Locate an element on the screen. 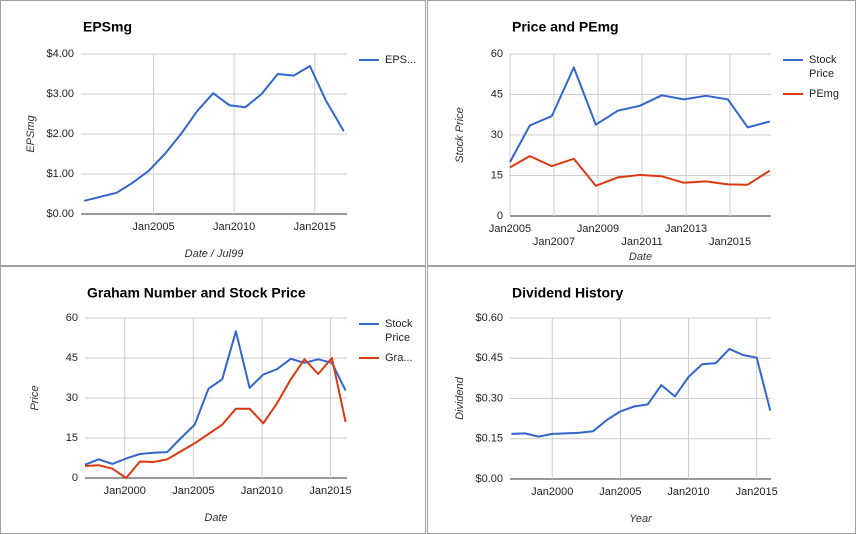  y-axis-title: Dividend is located at coordinates (460, 398).